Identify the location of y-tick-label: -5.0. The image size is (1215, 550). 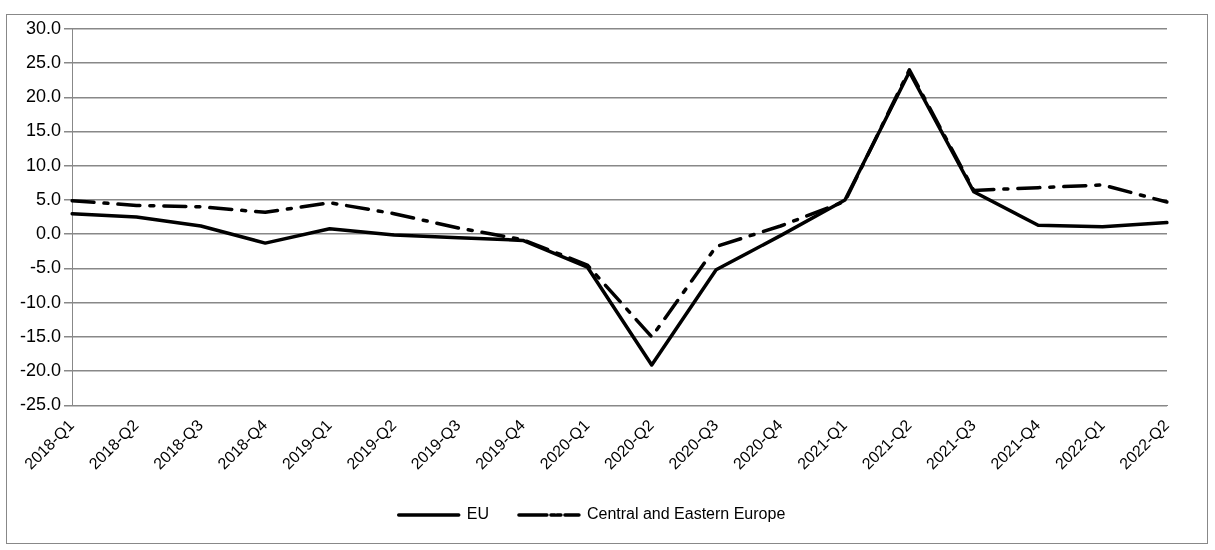
(46, 267).